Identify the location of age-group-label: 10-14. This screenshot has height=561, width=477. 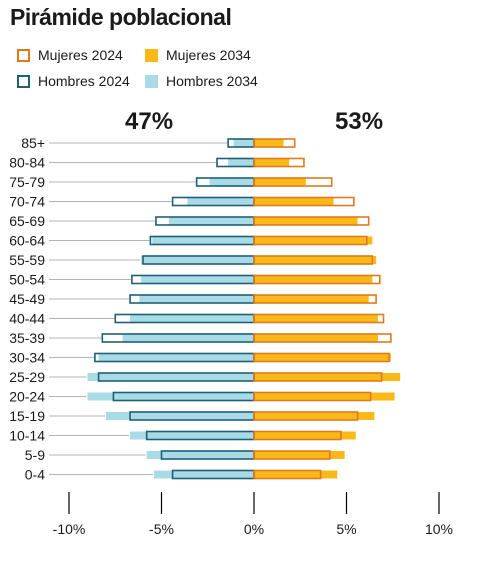
(27, 436).